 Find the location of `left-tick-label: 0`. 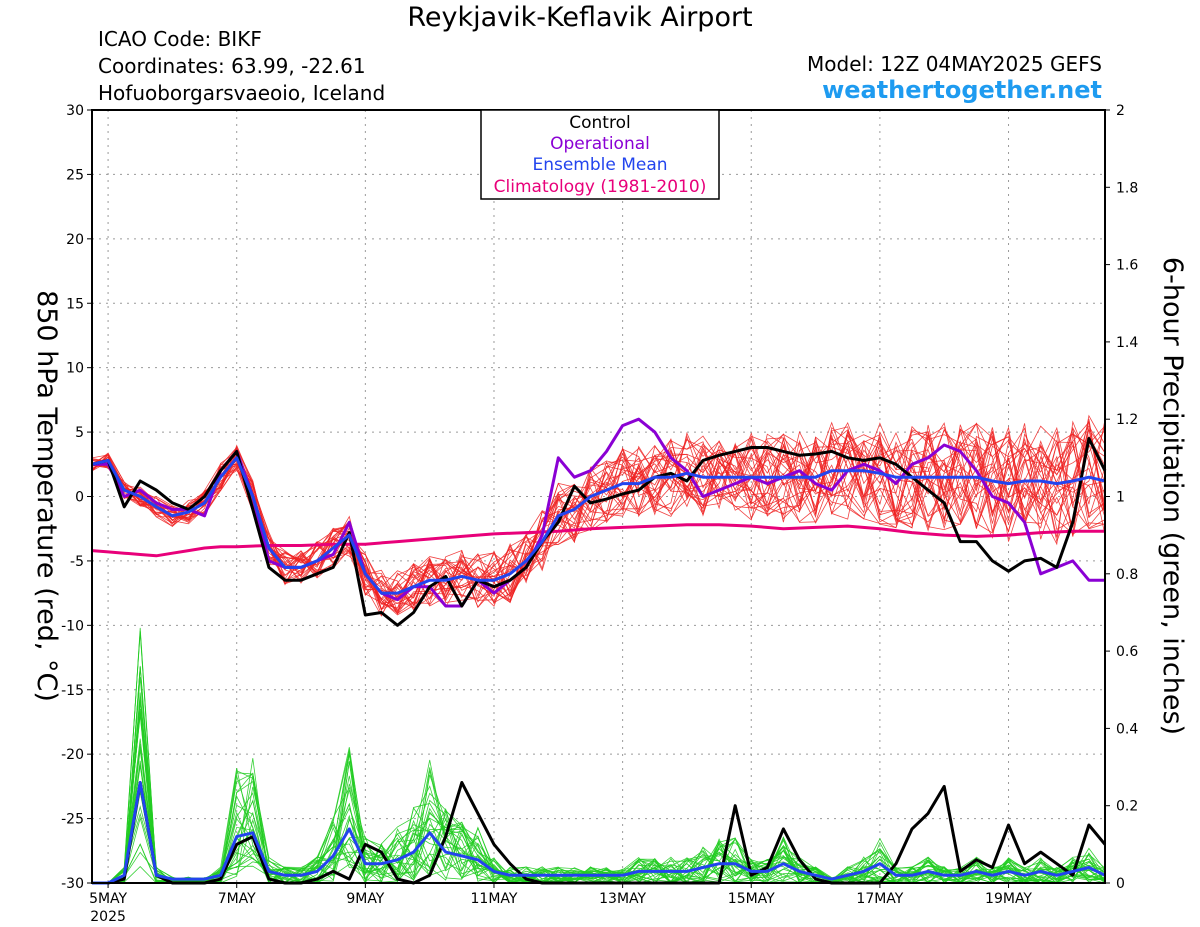

left-tick-label: 0 is located at coordinates (79, 498).